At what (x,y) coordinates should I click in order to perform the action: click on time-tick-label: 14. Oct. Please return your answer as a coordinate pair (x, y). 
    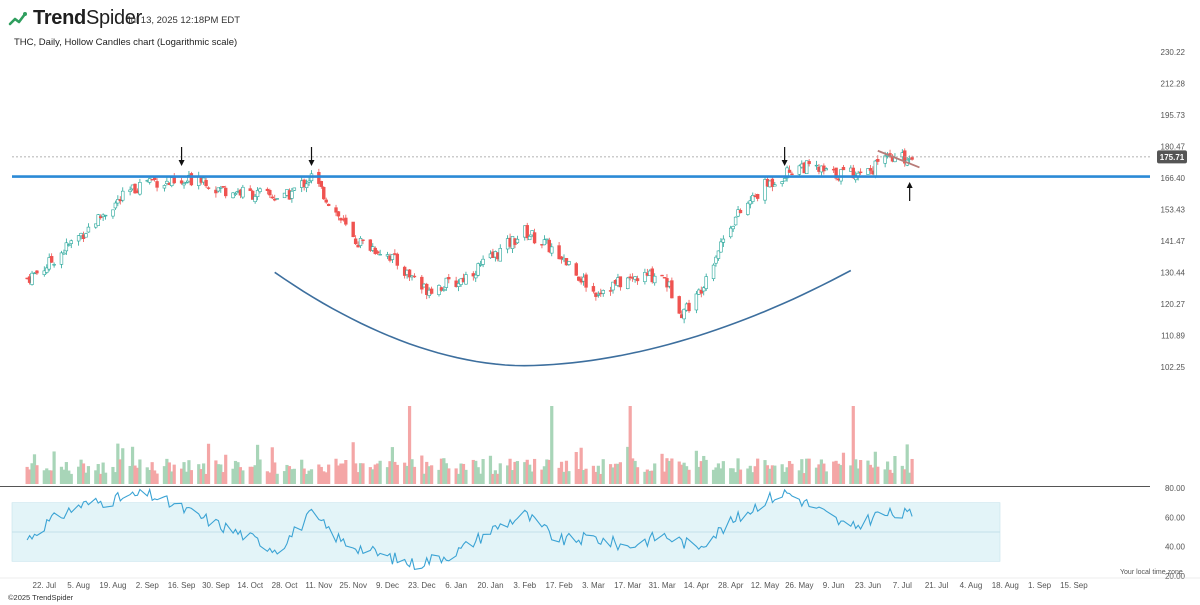
    Looking at the image, I should click on (250, 585).